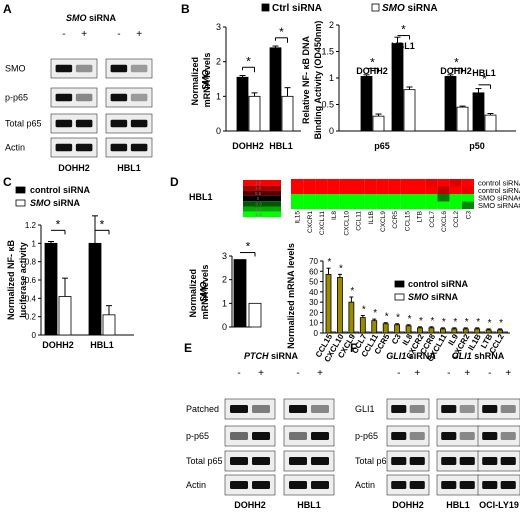 This screenshot has width=520, height=526. I want to click on heatmap-gene-label: C3, so click(468, 215).